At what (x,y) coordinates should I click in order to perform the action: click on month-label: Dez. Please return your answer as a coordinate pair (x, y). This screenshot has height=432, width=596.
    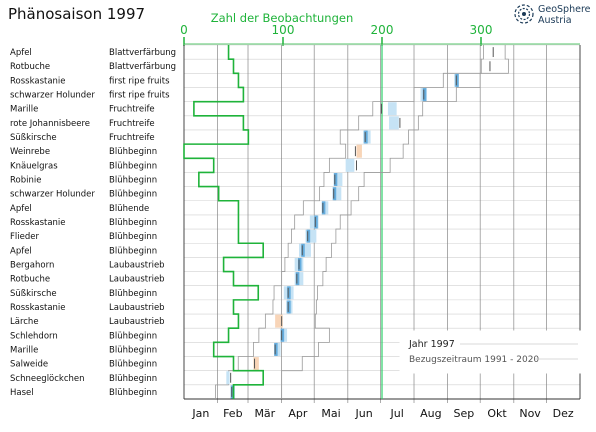
    Looking at the image, I should click on (563, 413).